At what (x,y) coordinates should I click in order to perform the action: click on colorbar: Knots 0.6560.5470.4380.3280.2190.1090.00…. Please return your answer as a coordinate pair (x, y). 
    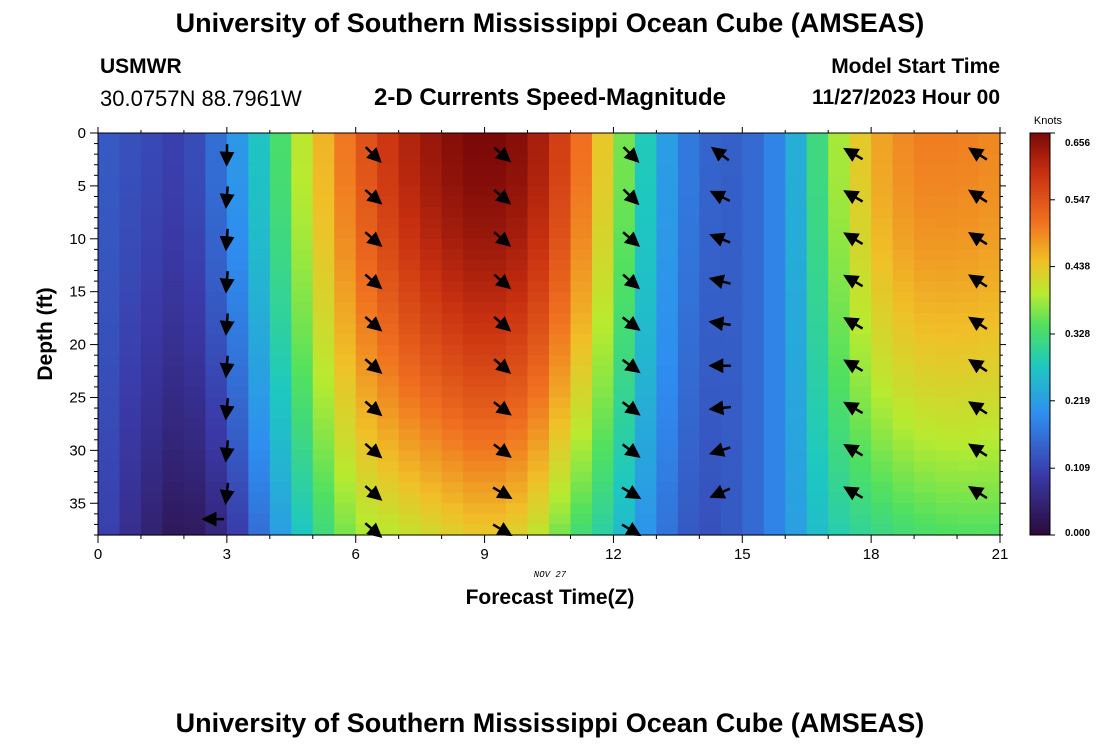
    Looking at the image, I should click on (1059, 327).